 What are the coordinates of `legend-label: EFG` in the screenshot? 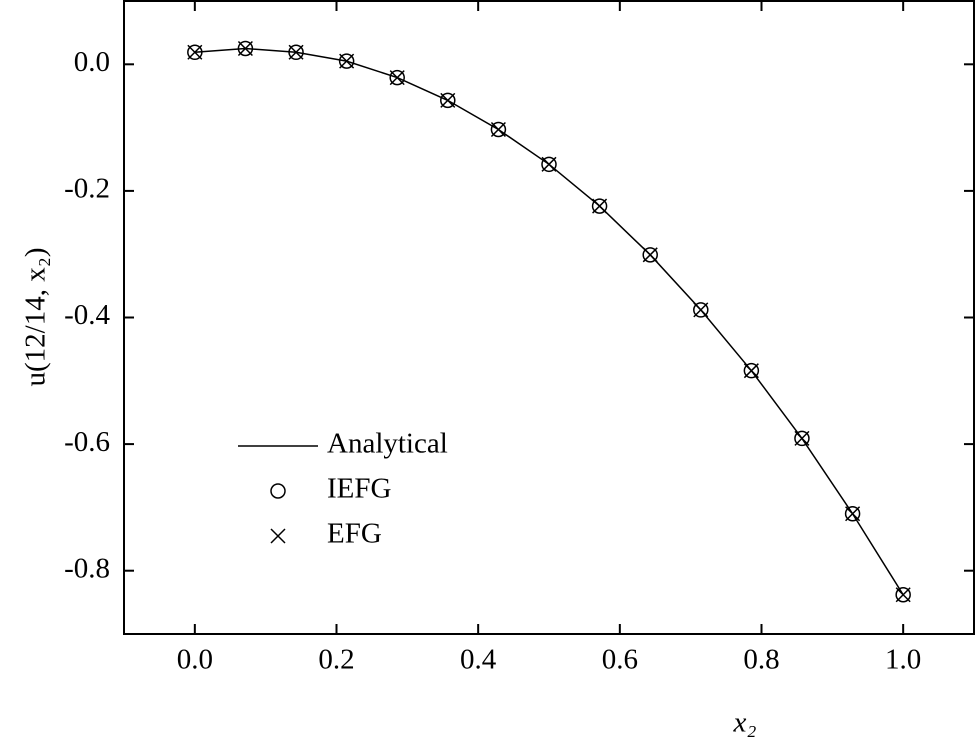 It's located at (354, 534).